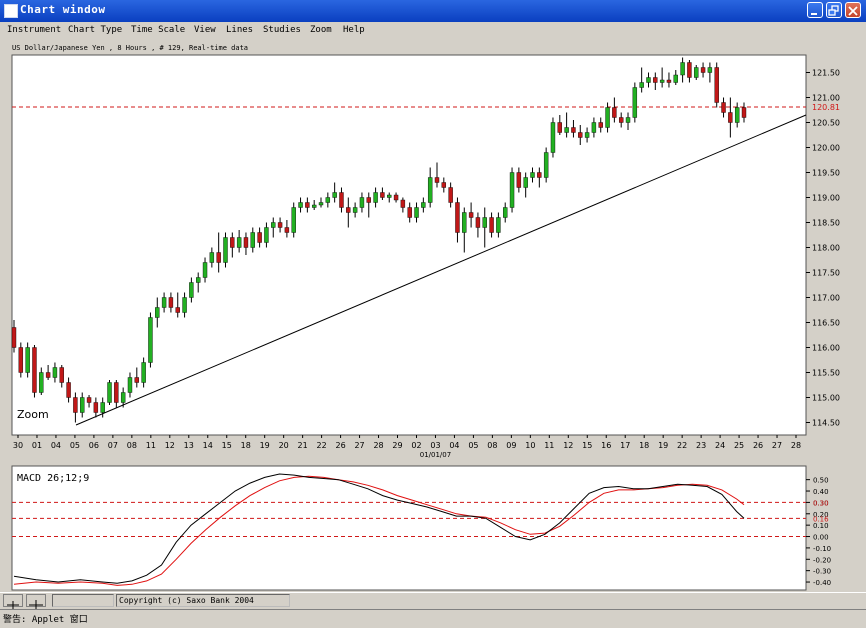  Describe the element at coordinates (33, 414) in the screenshot. I see `zoom-label: Zoom` at that location.